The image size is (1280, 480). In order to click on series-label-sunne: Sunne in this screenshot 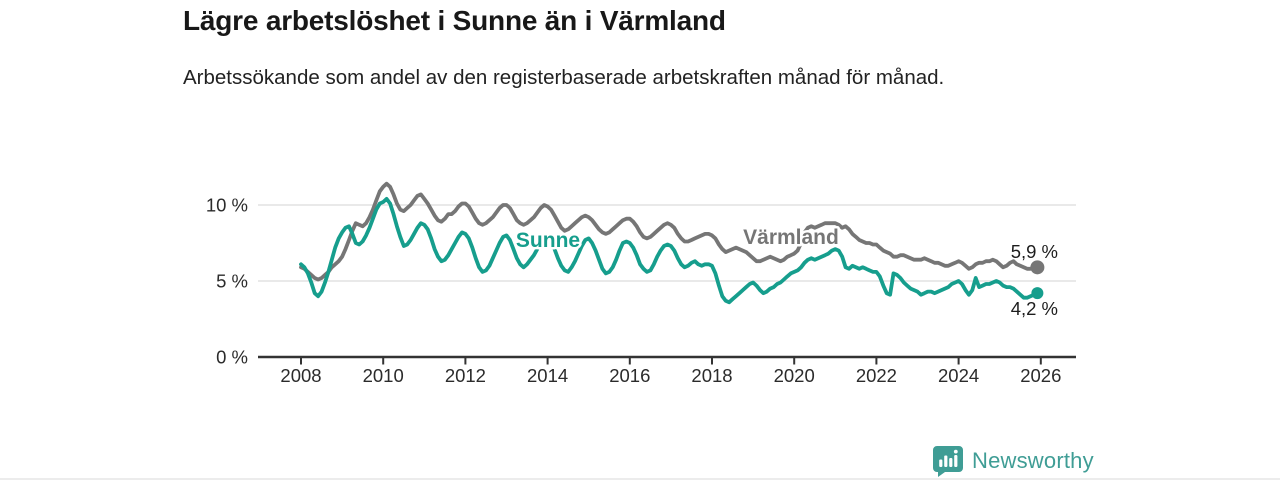, I will do `click(548, 240)`.